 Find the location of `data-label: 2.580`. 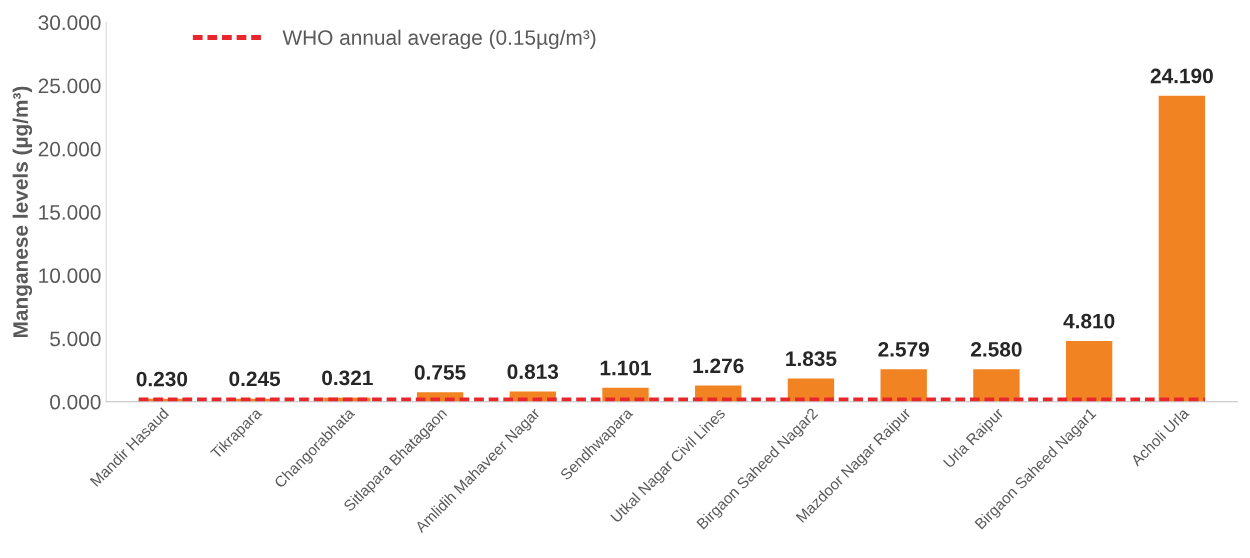

data-label: 2.580 is located at coordinates (996, 349).